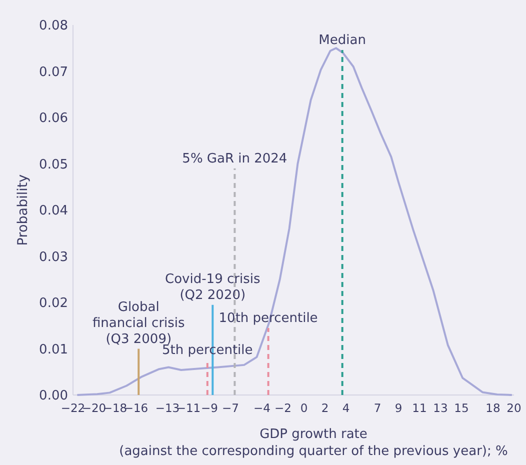  What do you see at coordinates (53, 72) in the screenshot?
I see `y-tick-label: 0.07` at bounding box center [53, 72].